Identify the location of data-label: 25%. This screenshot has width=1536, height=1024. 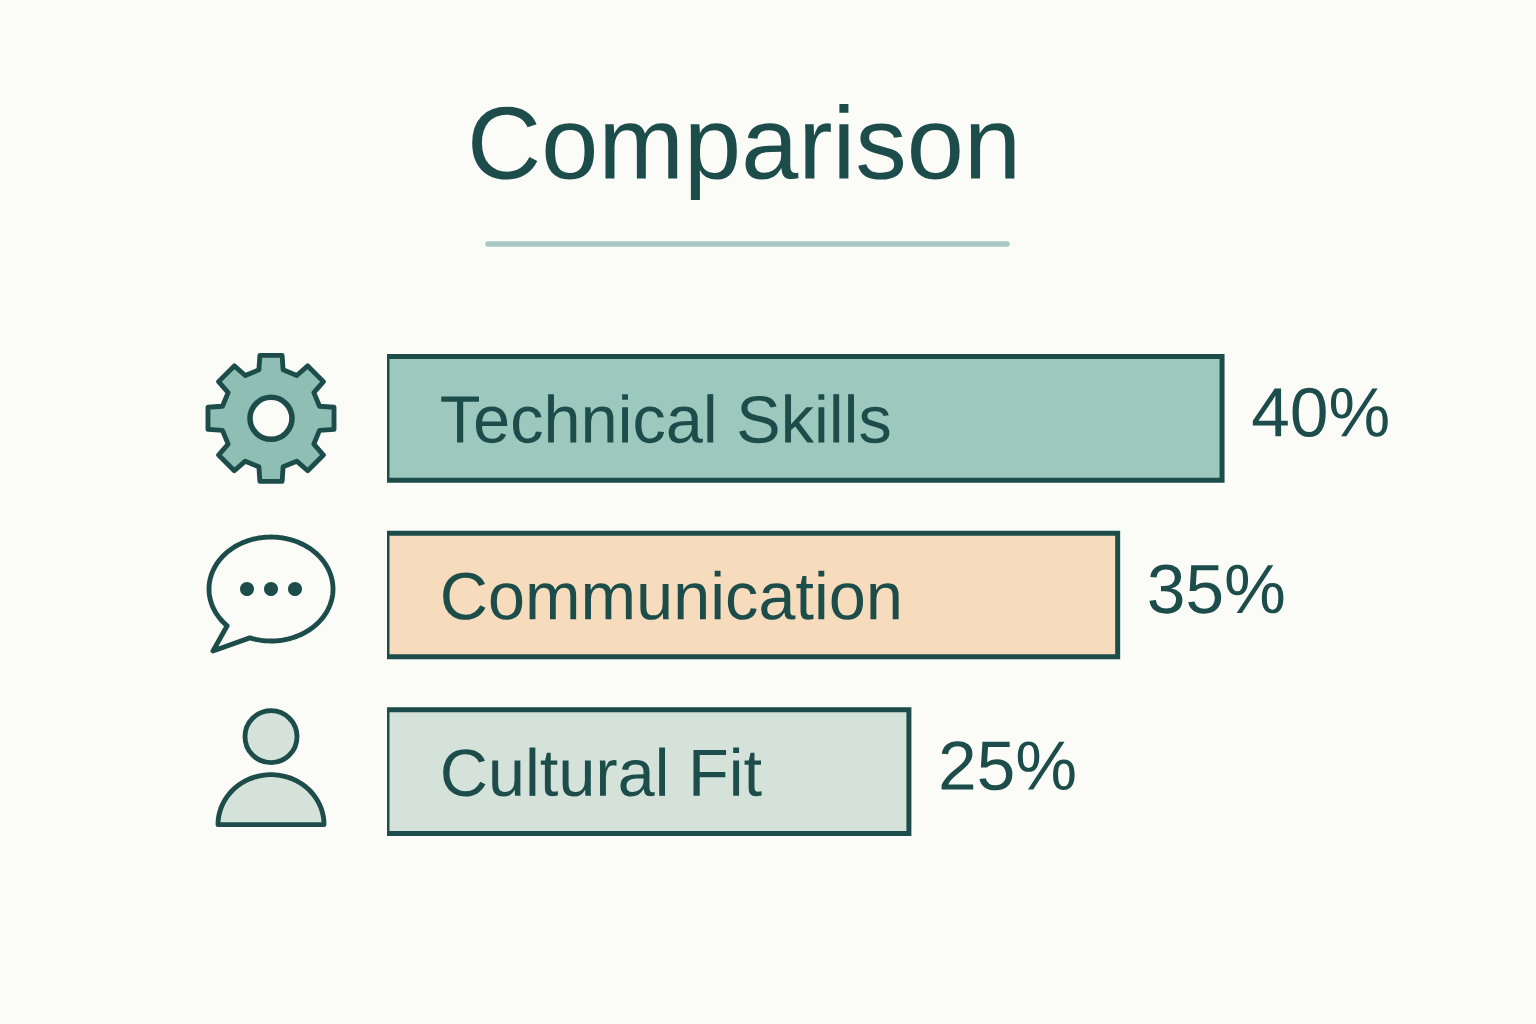
(1008, 766).